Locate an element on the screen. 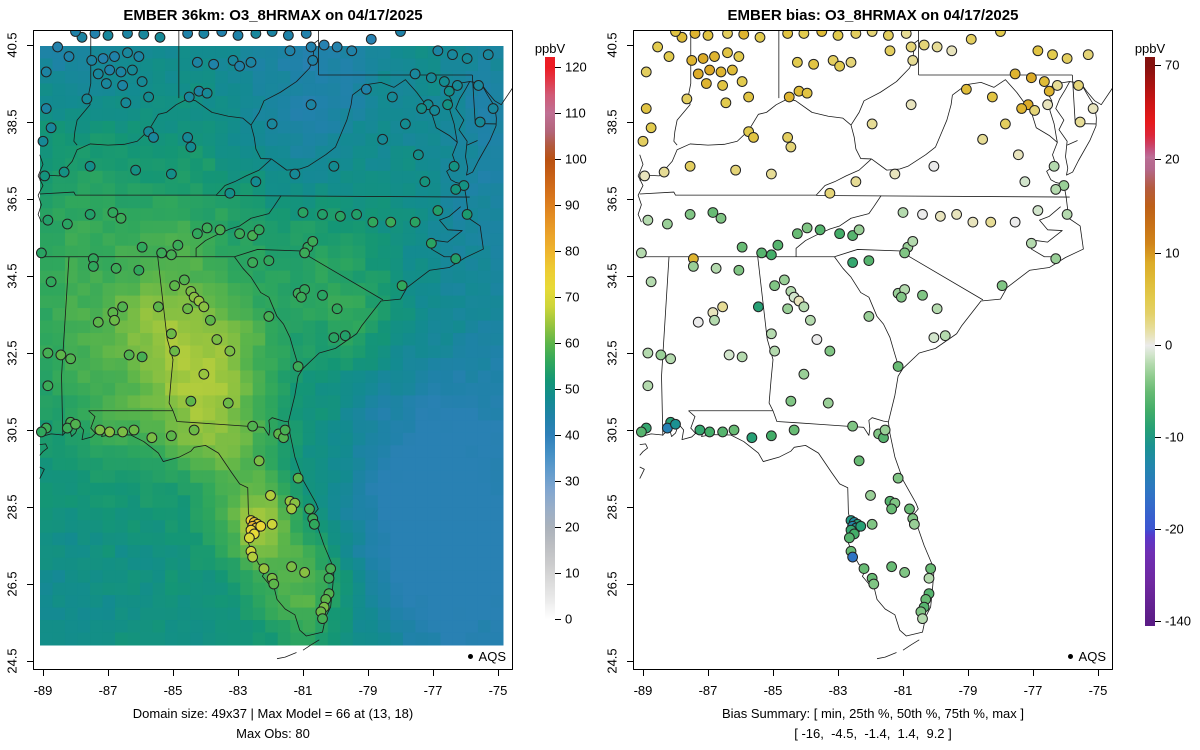  model-colorbar-tick-label: 110 is located at coordinates (575, 113).